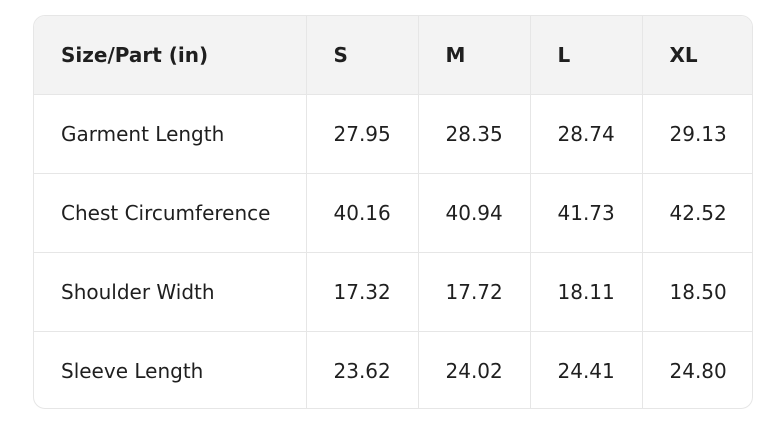  I want to click on cell: 24.41, so click(586, 369).